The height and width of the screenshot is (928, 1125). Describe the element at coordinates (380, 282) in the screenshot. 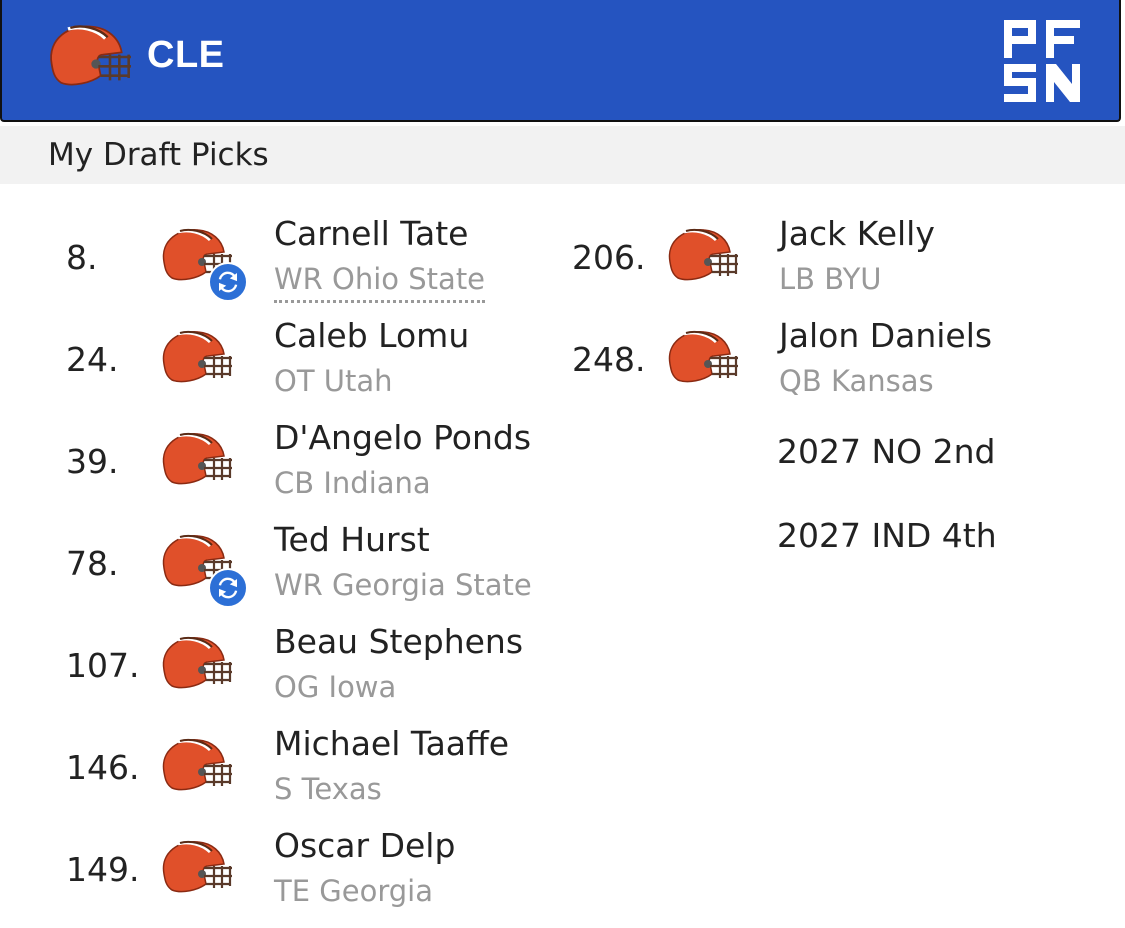

I see `player-position-school: WR Ohio State` at that location.